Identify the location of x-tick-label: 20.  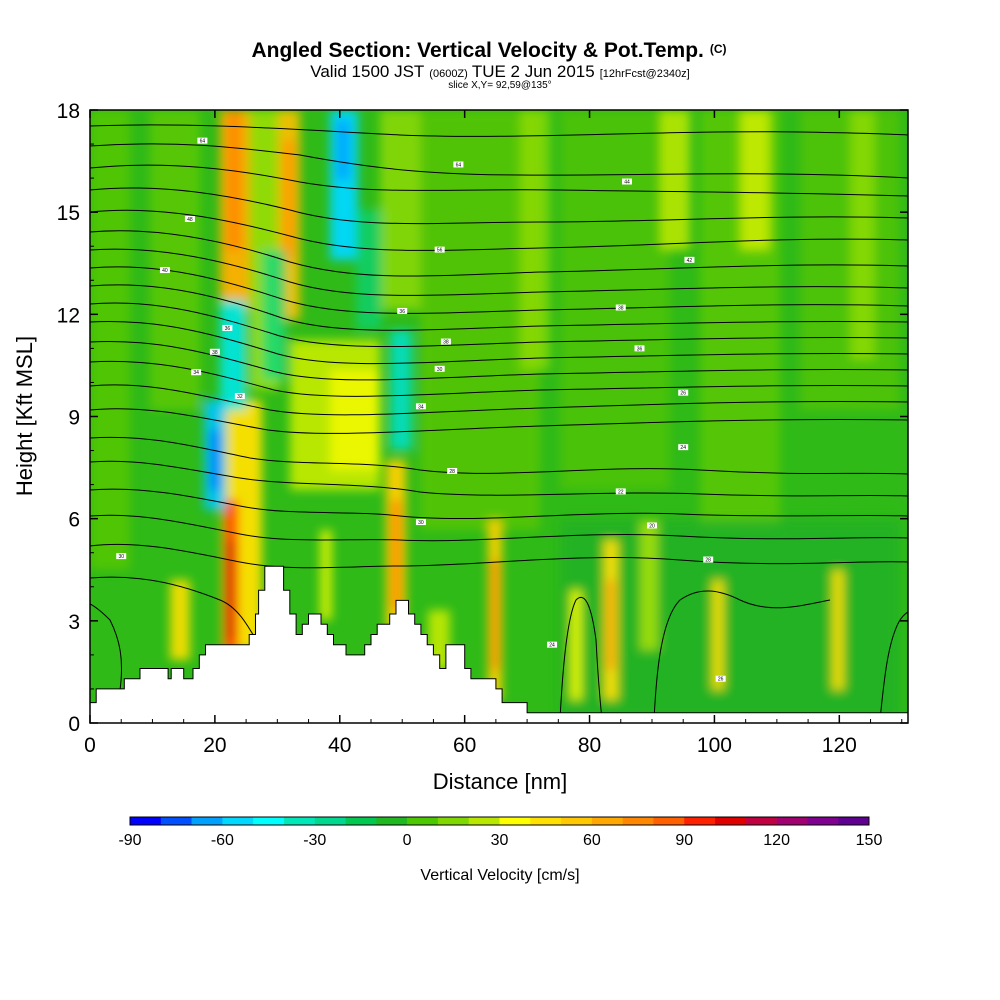
(214, 745).